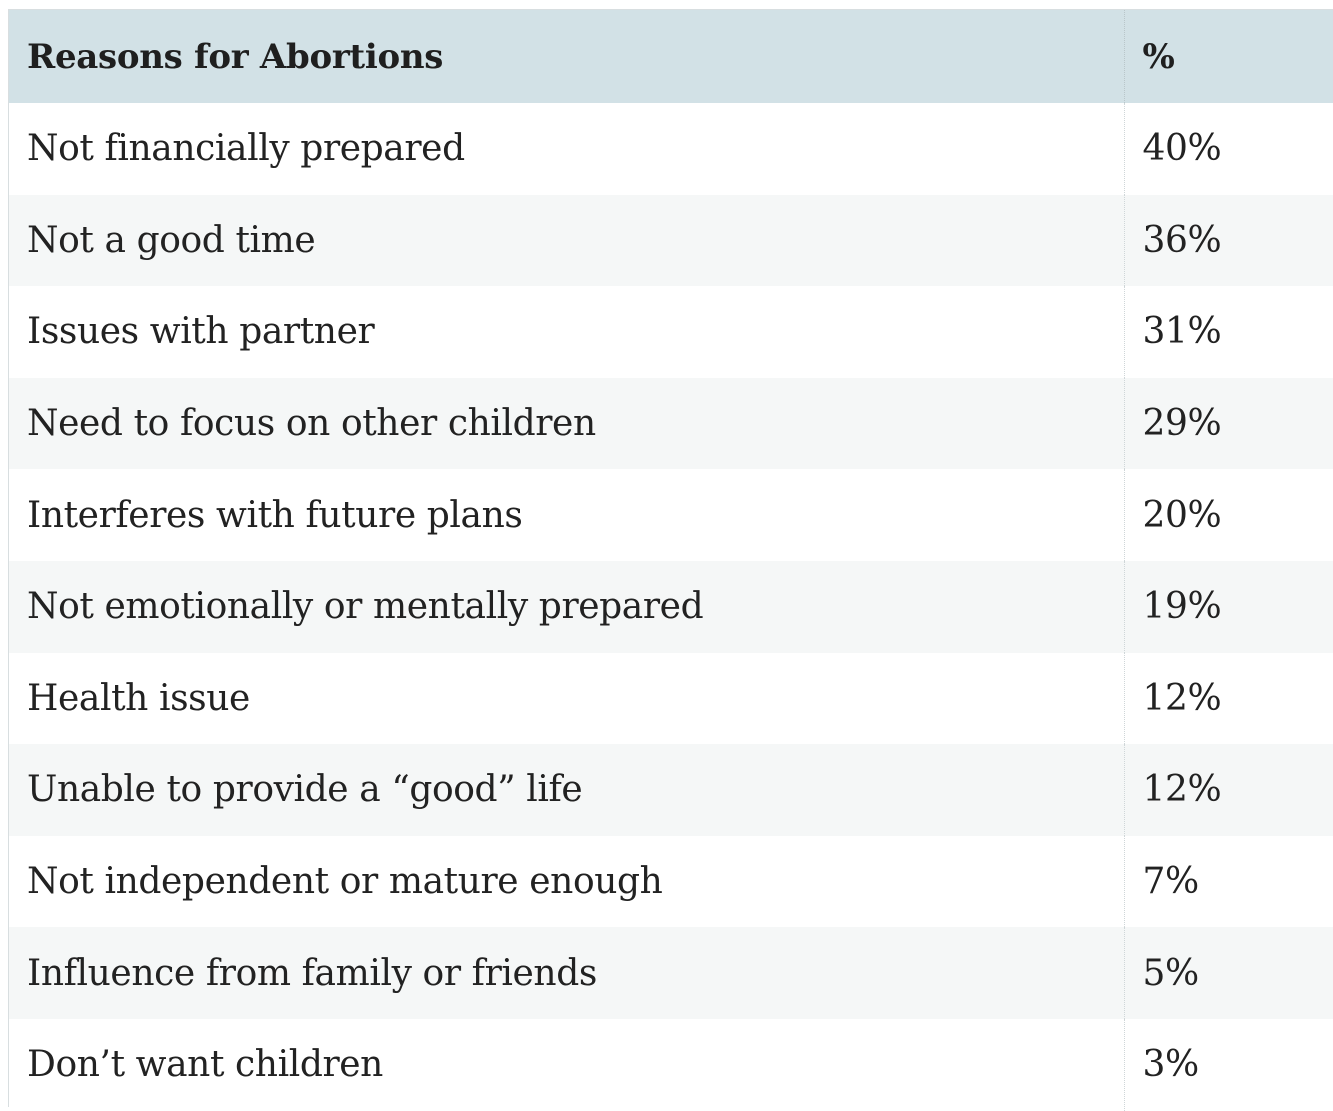 Image resolution: width=1333 pixels, height=1111 pixels. Describe the element at coordinates (671, 881) in the screenshot. I see `table-row: Not independent or mature enough 7%` at that location.